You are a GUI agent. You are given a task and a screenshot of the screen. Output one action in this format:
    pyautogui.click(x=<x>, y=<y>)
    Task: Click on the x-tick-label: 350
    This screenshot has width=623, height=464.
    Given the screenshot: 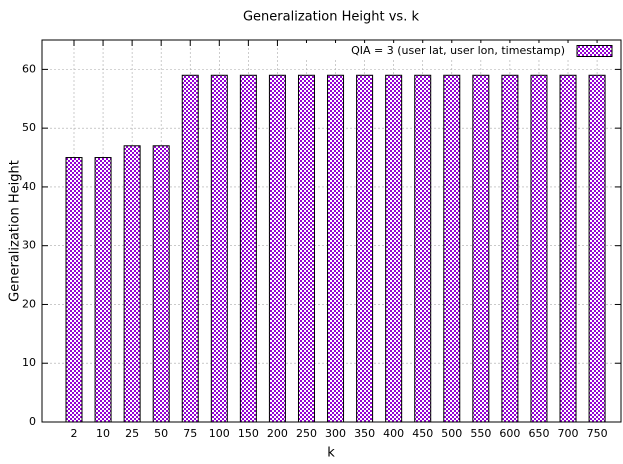 What is the action you would take?
    pyautogui.click(x=364, y=433)
    